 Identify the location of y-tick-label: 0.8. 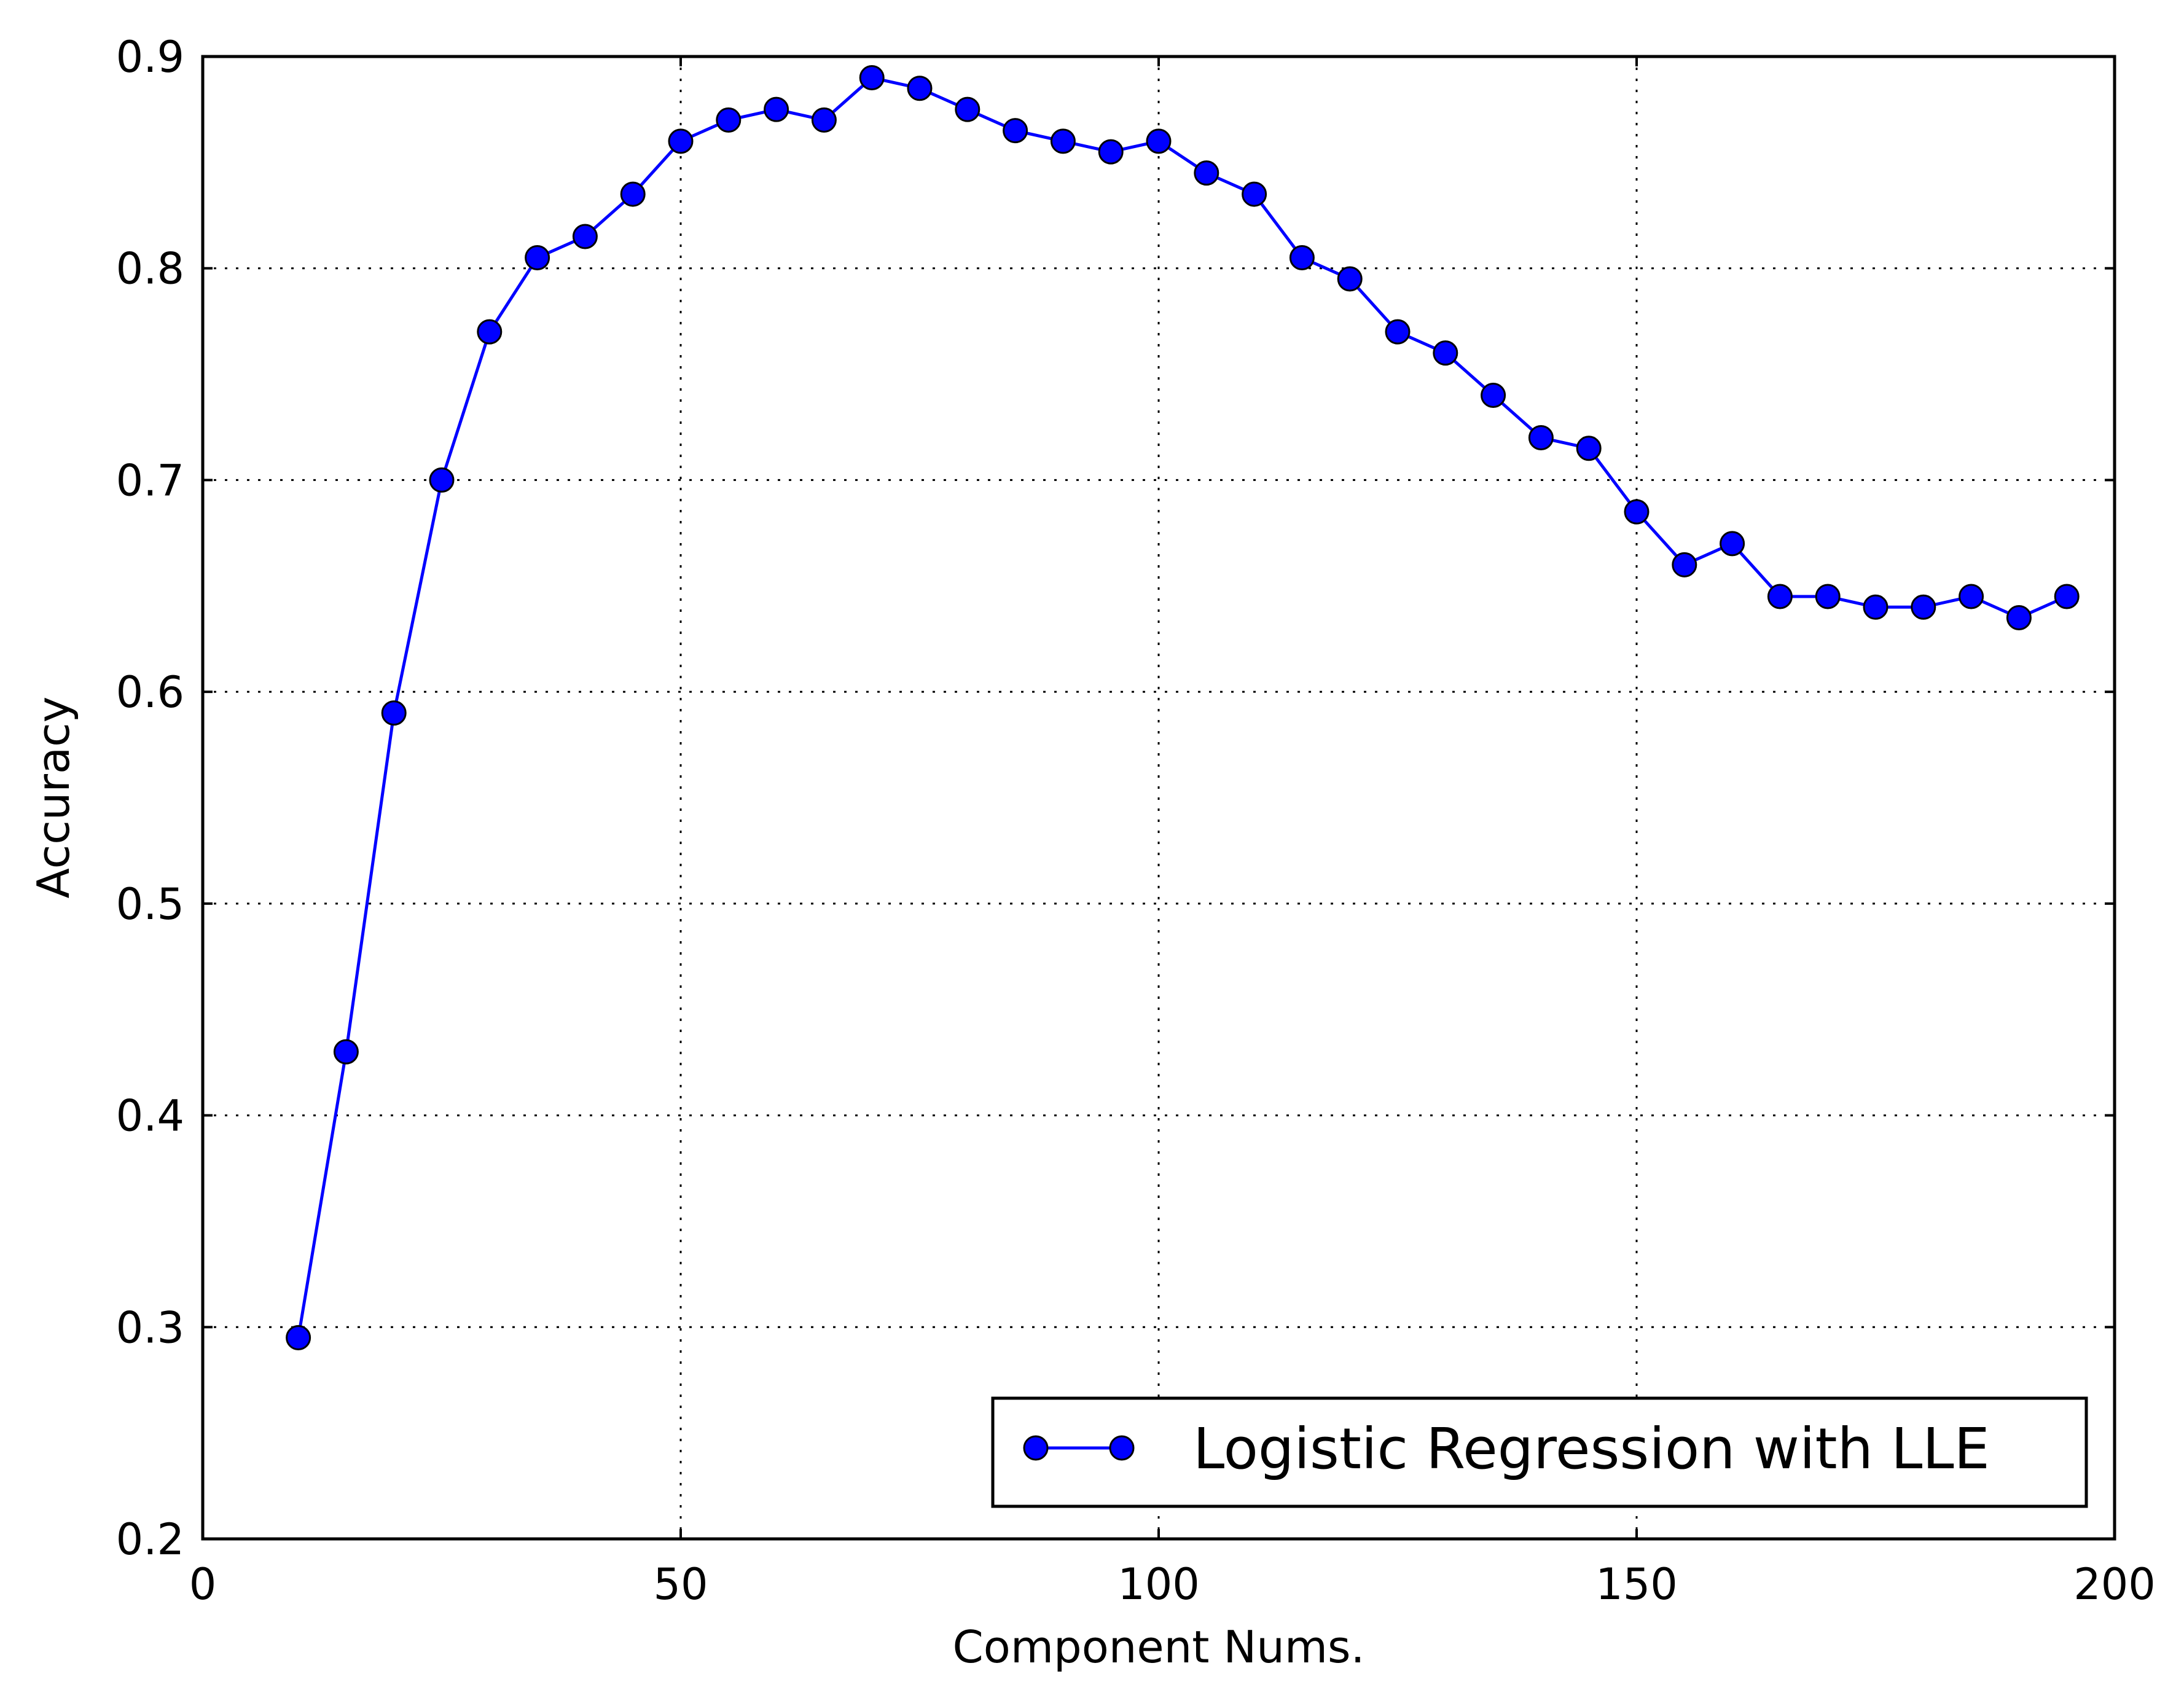
(150, 269).